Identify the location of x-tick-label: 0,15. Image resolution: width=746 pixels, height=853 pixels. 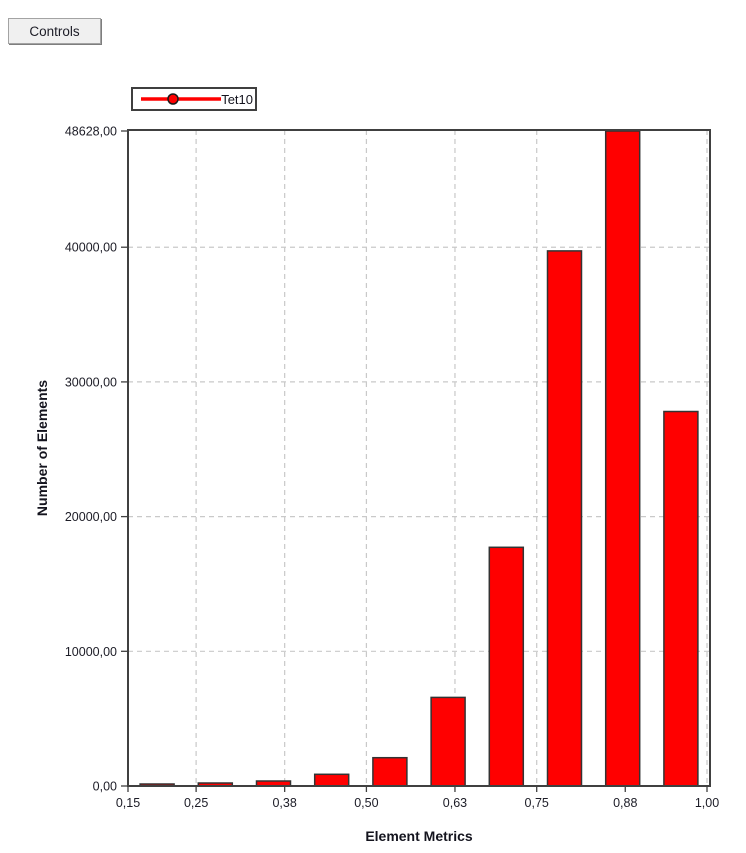
(128, 803).